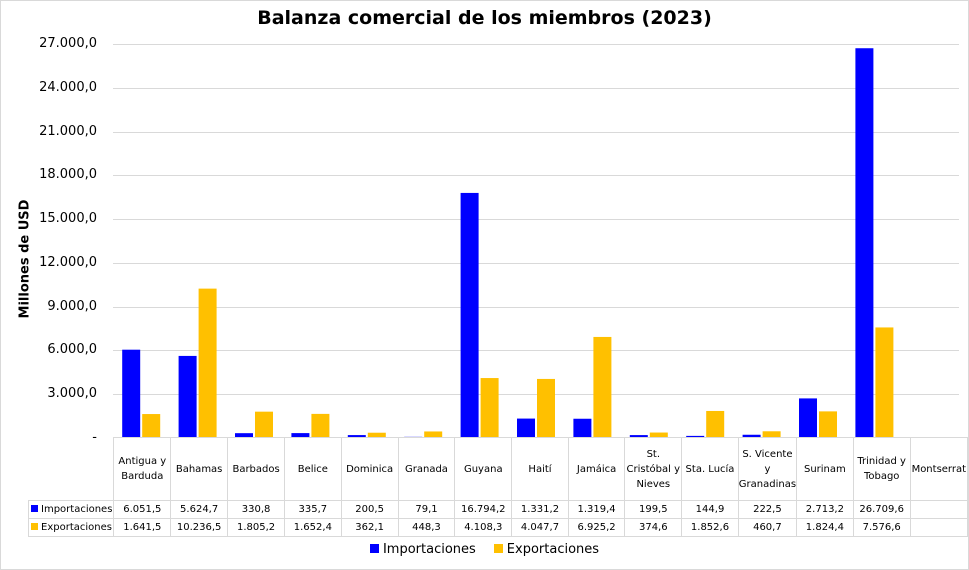 This screenshot has height=570, width=969. What do you see at coordinates (142, 509) in the screenshot?
I see `table-cell: 6.051,5` at bounding box center [142, 509].